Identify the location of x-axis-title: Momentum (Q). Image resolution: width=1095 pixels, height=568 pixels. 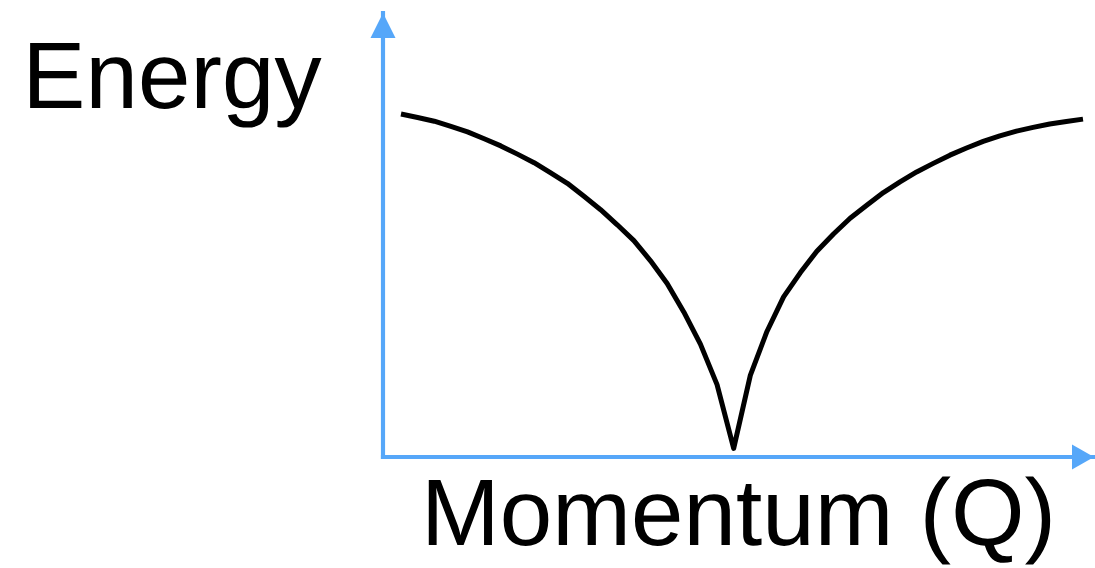
(739, 520).